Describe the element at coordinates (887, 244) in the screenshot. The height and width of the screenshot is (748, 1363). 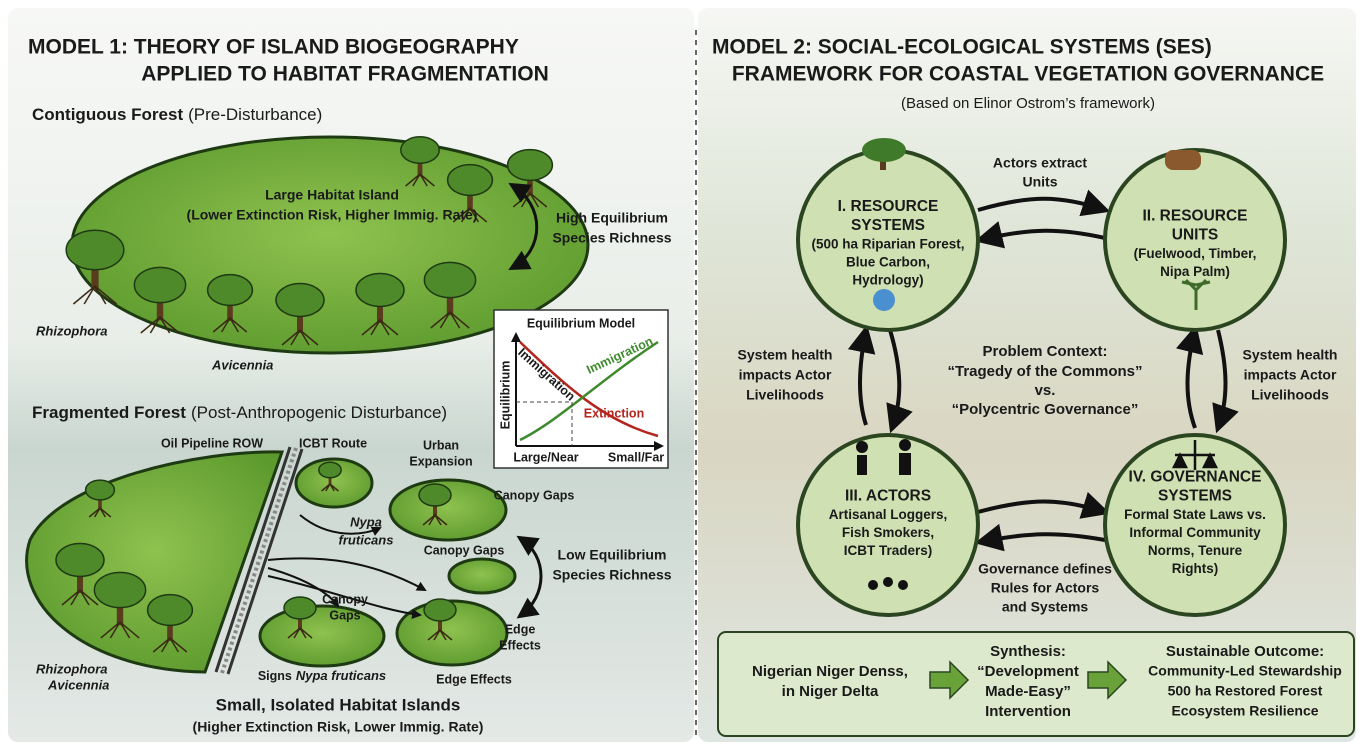
I see `node-body: (500 ha Riparian Forest,` at that location.